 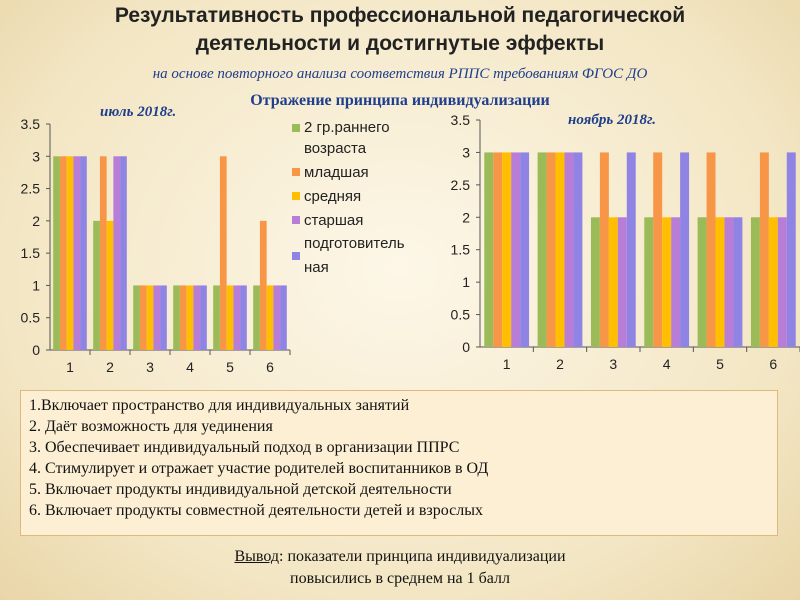 What do you see at coordinates (422, 556) in the screenshot?
I see `conclusion-line-1: : показатели принципа индивидуализации` at bounding box center [422, 556].